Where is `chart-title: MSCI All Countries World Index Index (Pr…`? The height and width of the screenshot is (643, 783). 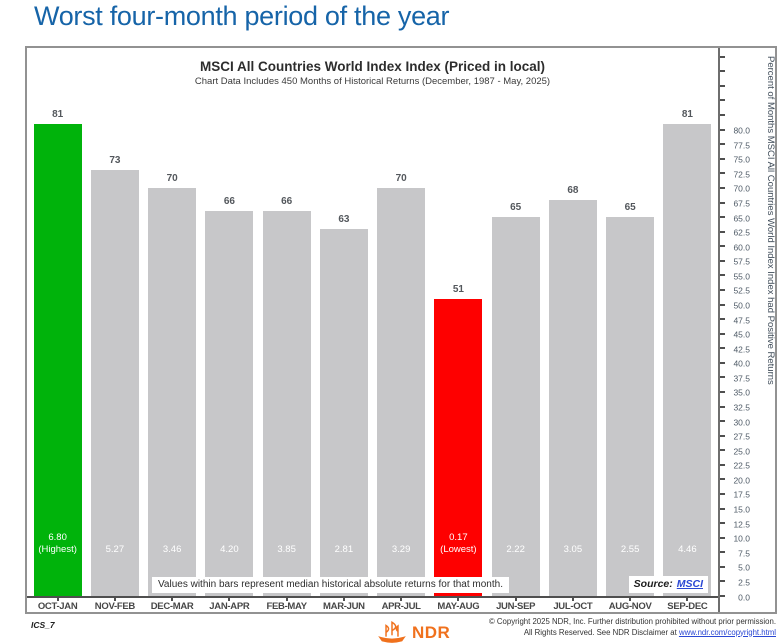 chart-title: MSCI All Countries World Index Index (Pr… is located at coordinates (372, 66).